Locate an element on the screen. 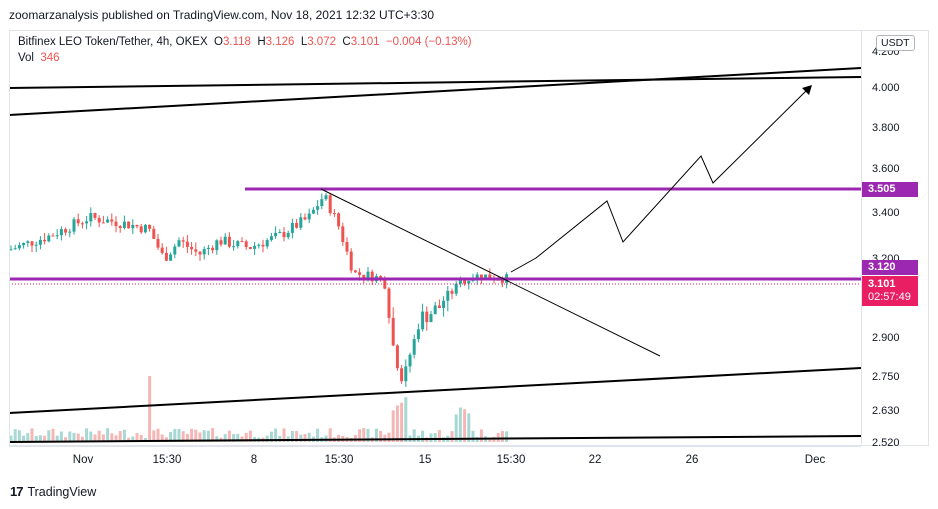  low-label: L is located at coordinates (304, 42).